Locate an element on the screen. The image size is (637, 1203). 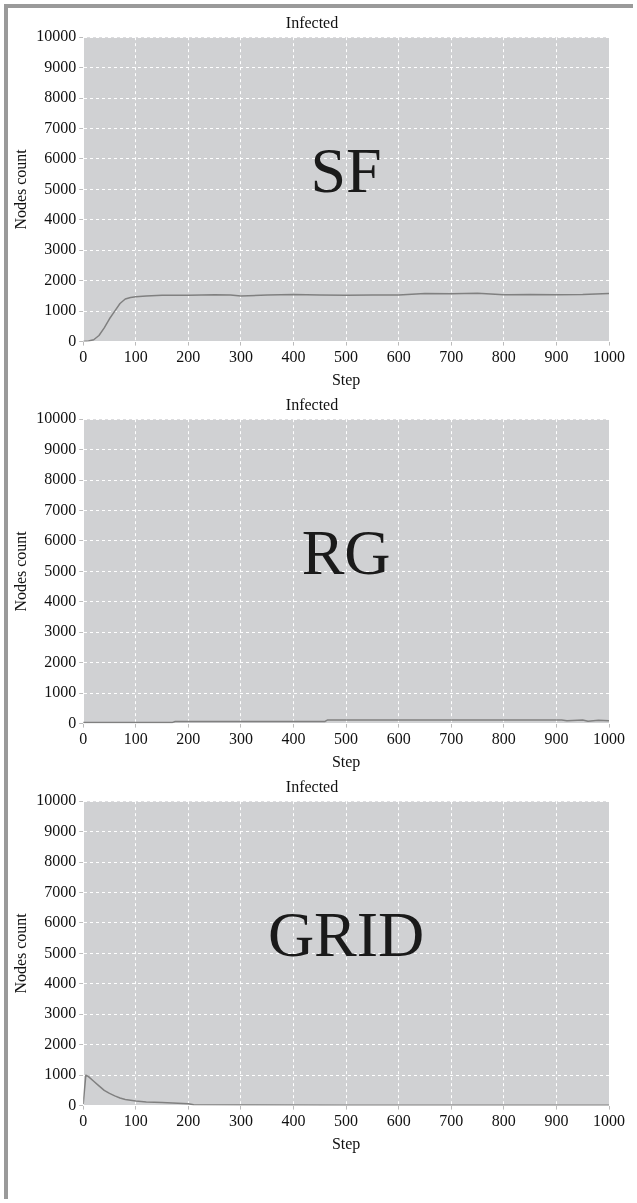
annotation: SF is located at coordinates (346, 171).